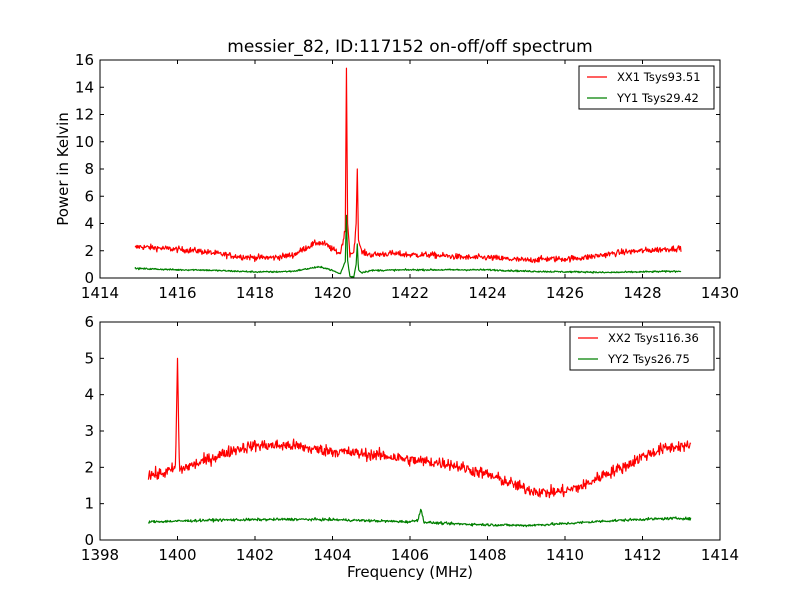 This screenshot has height=600, width=800. What do you see at coordinates (100, 555) in the screenshot?
I see `x-tick-label: 1398` at bounding box center [100, 555].